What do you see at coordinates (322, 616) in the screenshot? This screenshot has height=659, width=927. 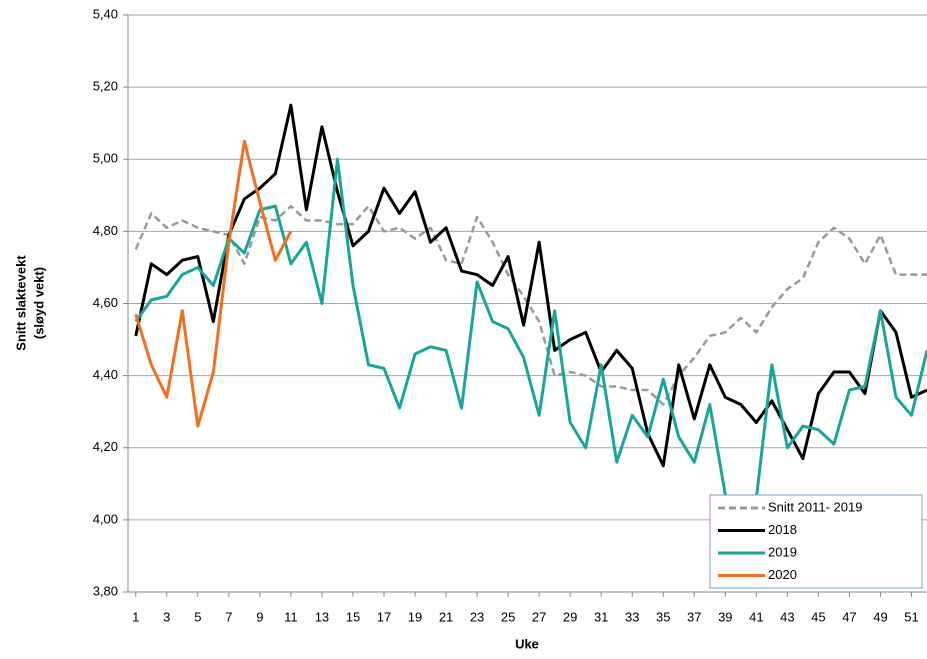 I see `x-tick-label: 13` at bounding box center [322, 616].